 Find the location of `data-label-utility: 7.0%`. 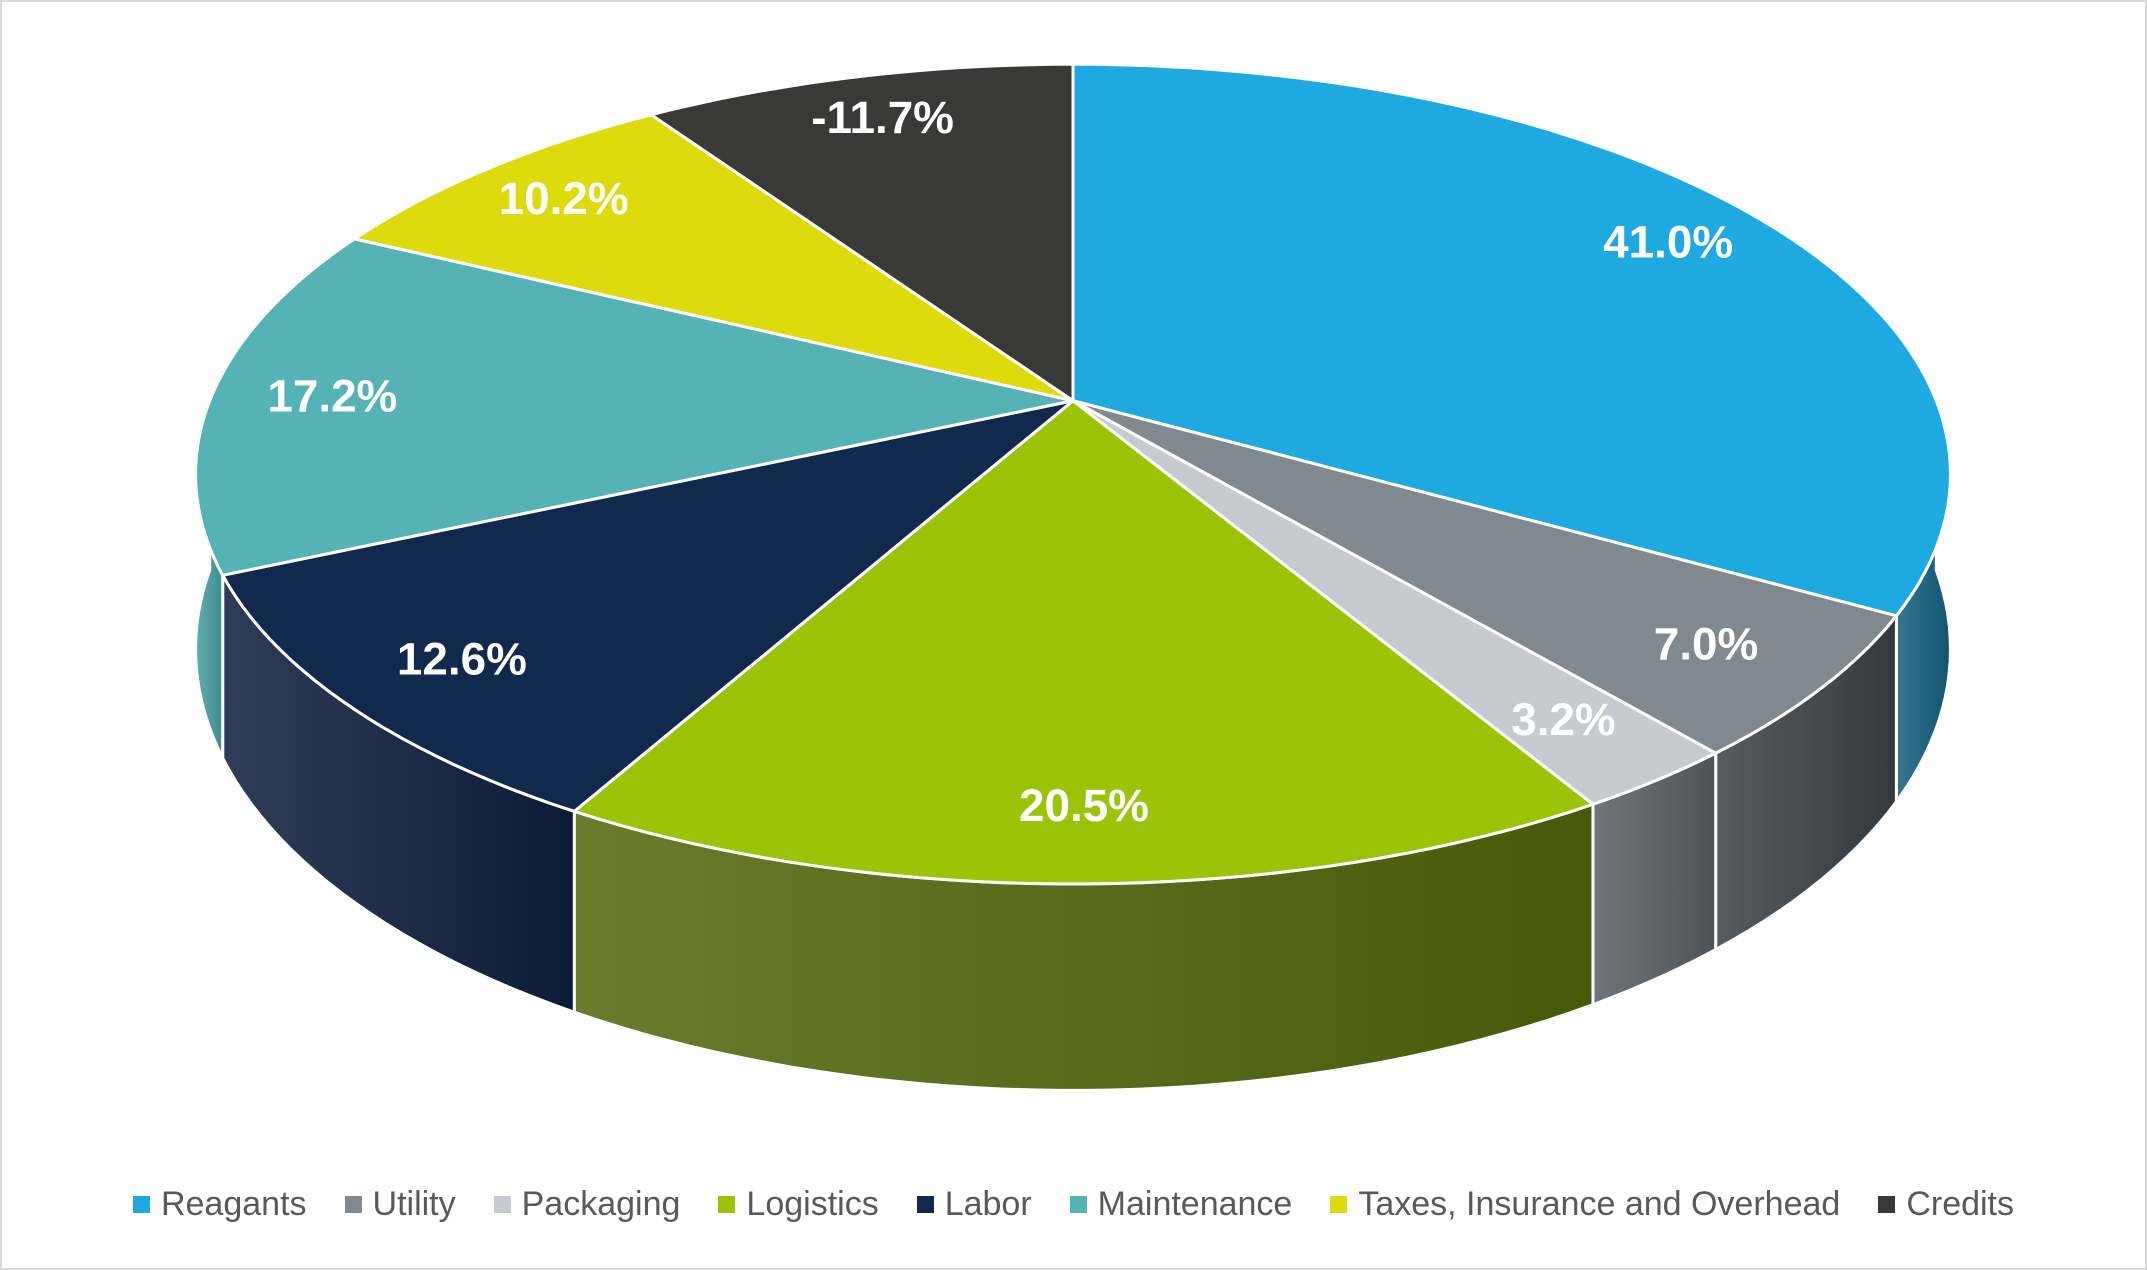

data-label-utility: 7.0% is located at coordinates (1706, 643).